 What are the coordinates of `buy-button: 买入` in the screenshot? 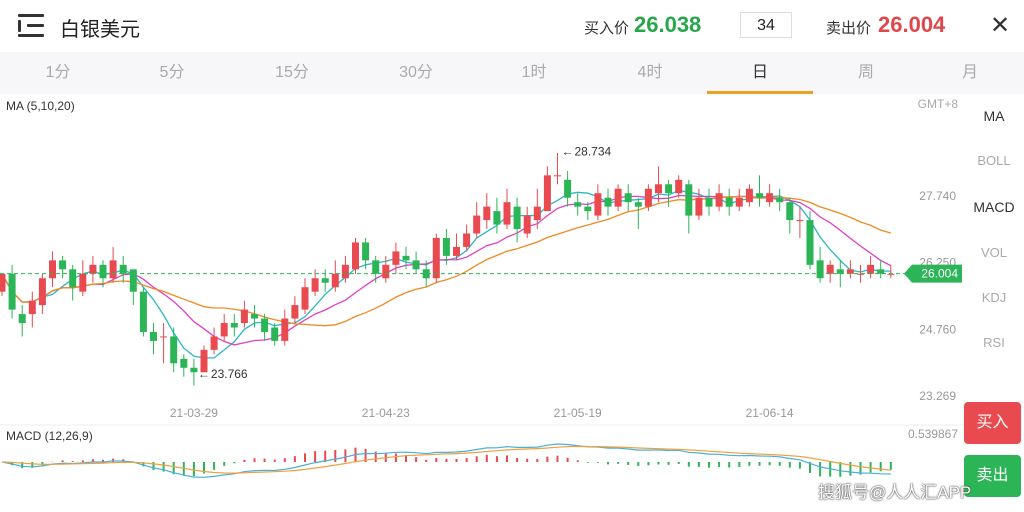 It's located at (992, 423).